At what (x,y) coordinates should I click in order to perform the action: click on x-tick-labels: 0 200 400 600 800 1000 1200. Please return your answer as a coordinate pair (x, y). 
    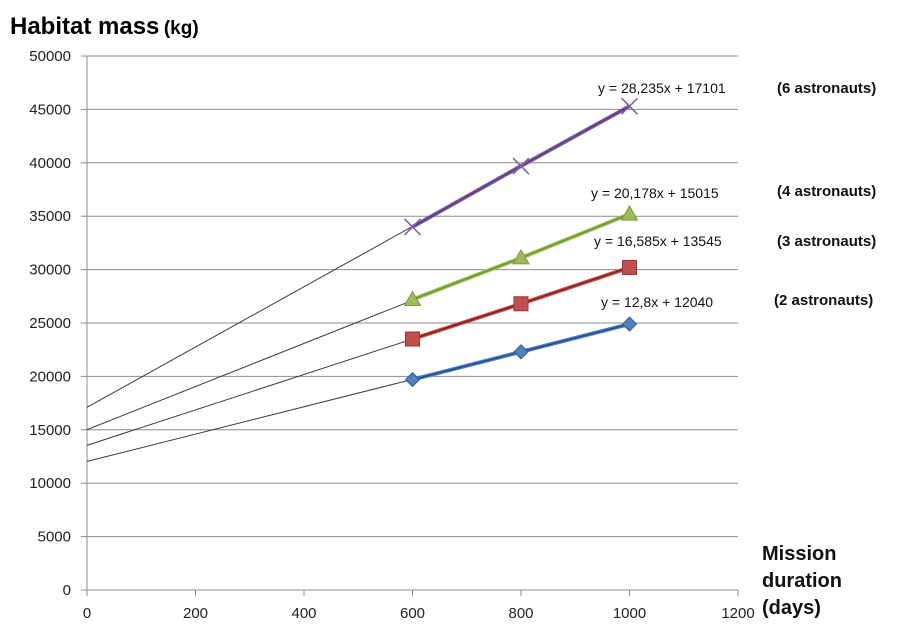
    Looking at the image, I should click on (419, 613).